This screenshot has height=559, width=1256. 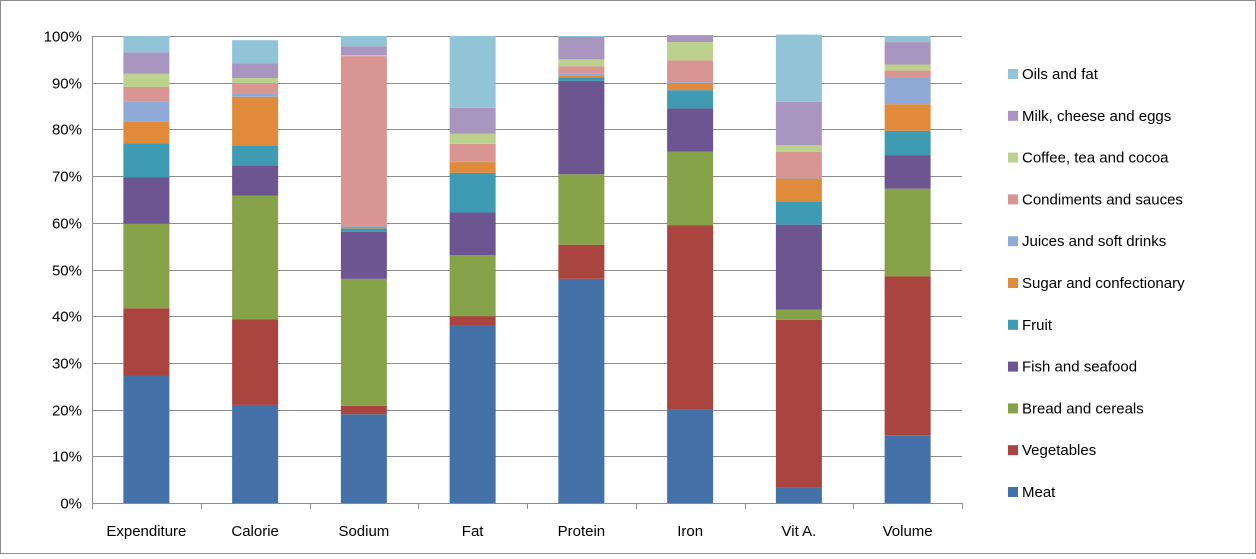 What do you see at coordinates (67, 317) in the screenshot?
I see `y-tick-label: 40%` at bounding box center [67, 317].